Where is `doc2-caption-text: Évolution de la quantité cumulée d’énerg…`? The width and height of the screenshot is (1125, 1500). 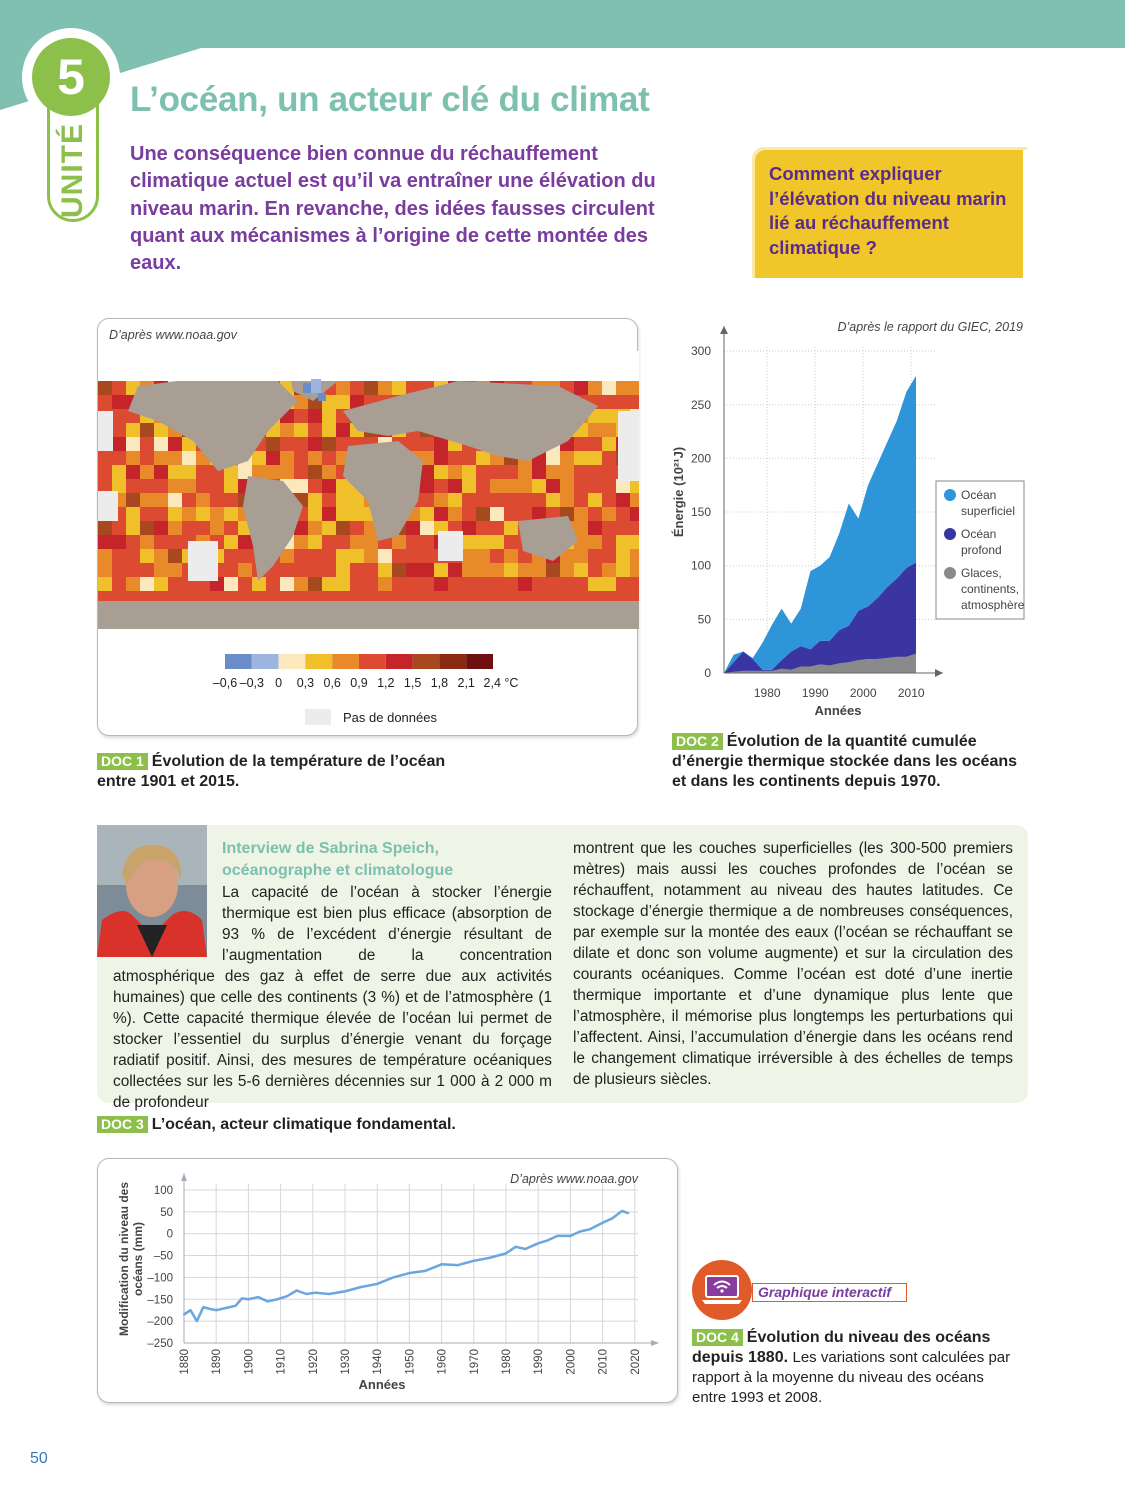 doc2-caption-text: Évolution de la quantité cumulée d’énerg… is located at coordinates (845, 761).